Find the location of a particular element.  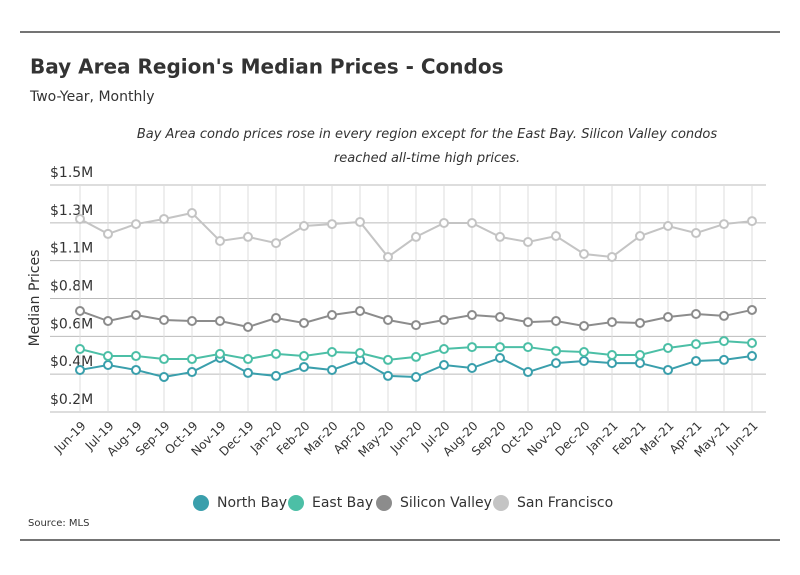

chart-subtitle: Two-Year, Monthly is located at coordinates (92, 97).